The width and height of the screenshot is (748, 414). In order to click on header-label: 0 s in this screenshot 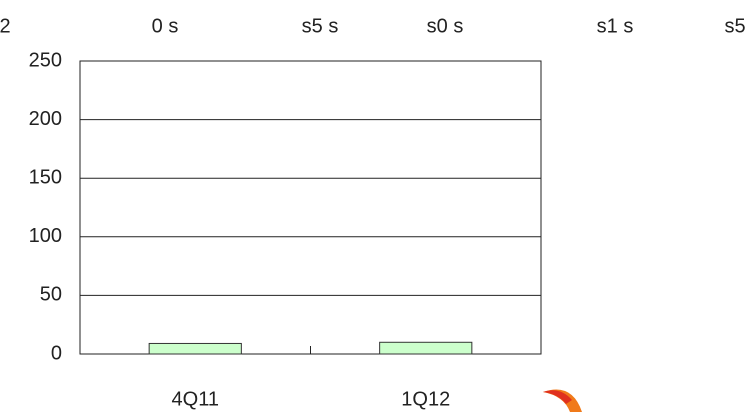, I will do `click(165, 26)`.